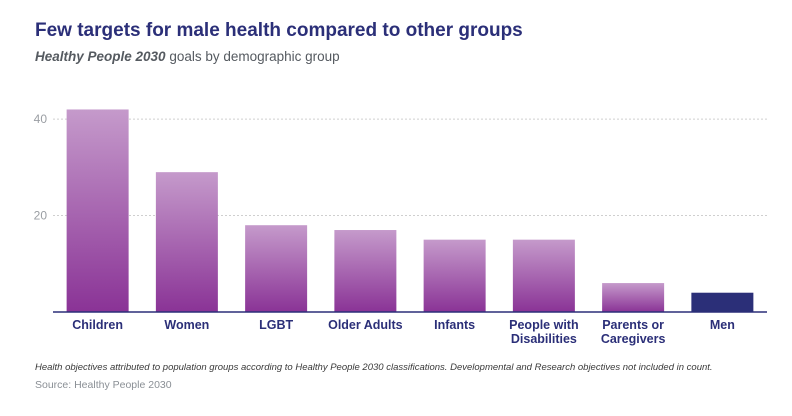 The image size is (792, 416). Describe the element at coordinates (454, 275) in the screenshot. I see `bar-infants` at that location.